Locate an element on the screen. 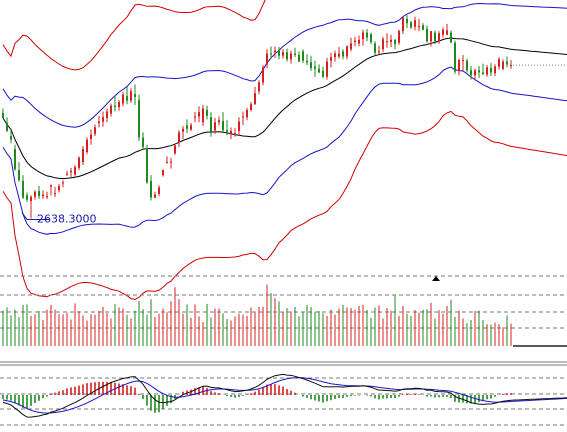 This screenshot has height=432, width=567. macd-histogram is located at coordinates (257, 397).